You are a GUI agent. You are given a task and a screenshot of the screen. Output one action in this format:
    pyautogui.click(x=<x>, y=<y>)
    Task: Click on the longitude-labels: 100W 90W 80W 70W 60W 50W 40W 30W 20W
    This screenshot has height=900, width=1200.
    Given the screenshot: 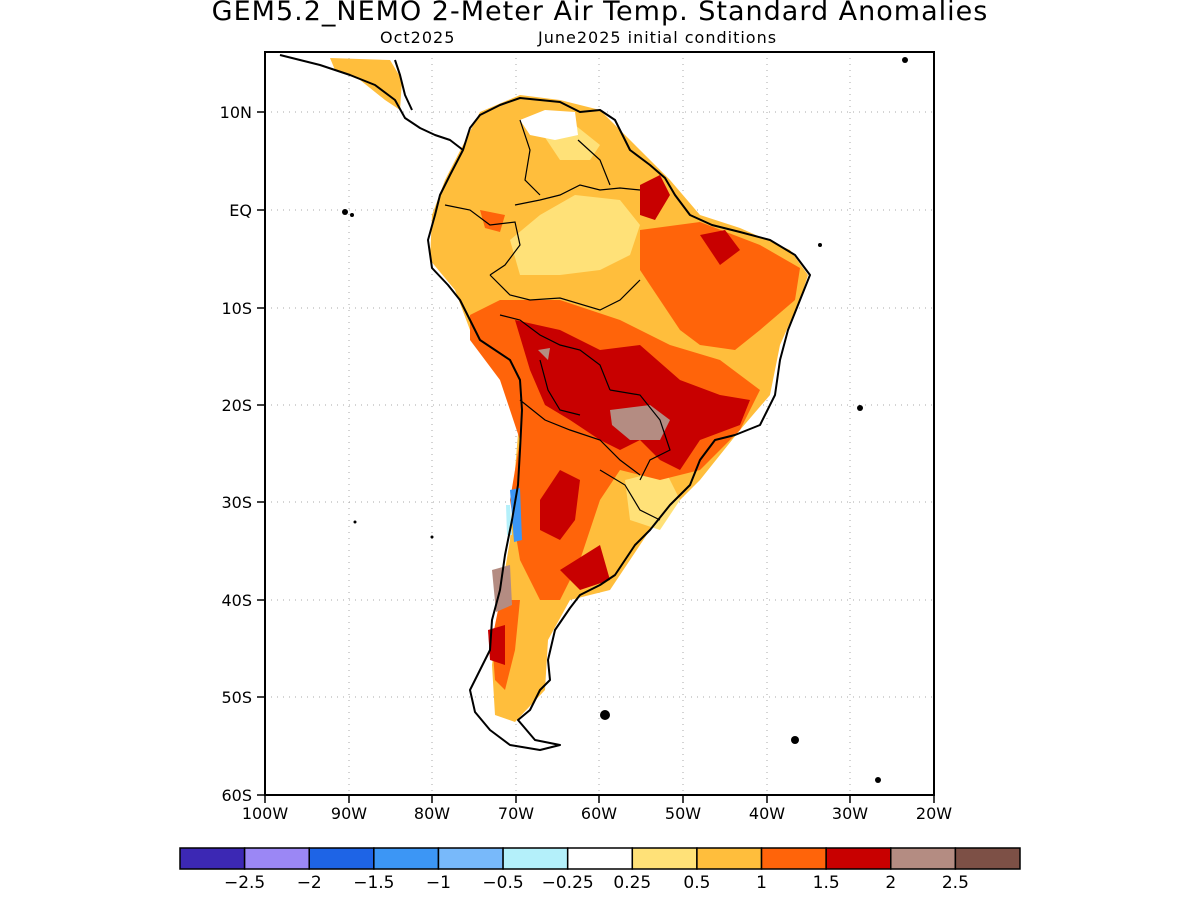 What is the action you would take?
    pyautogui.click(x=597, y=813)
    